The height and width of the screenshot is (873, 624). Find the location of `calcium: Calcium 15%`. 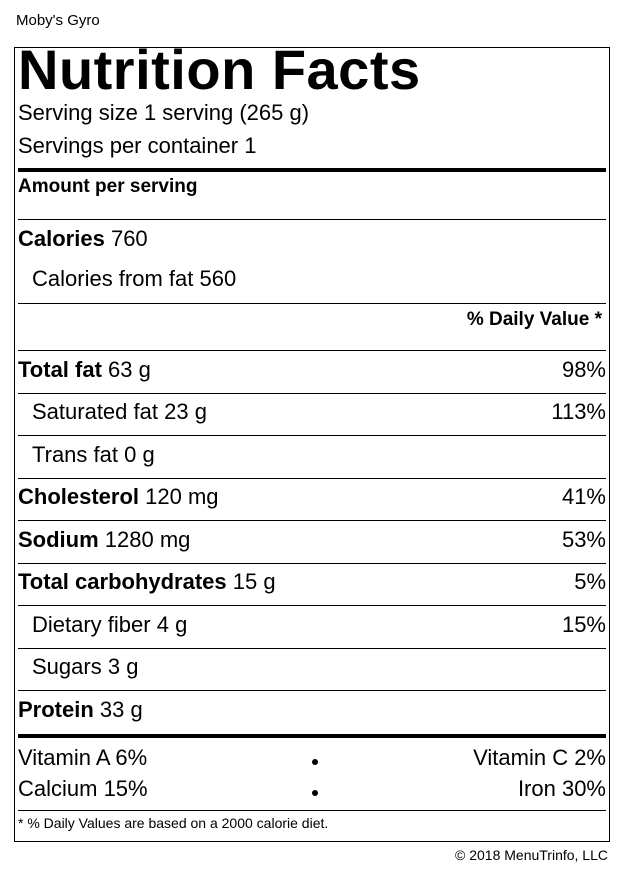

calcium: Calcium 15% is located at coordinates (83, 788).